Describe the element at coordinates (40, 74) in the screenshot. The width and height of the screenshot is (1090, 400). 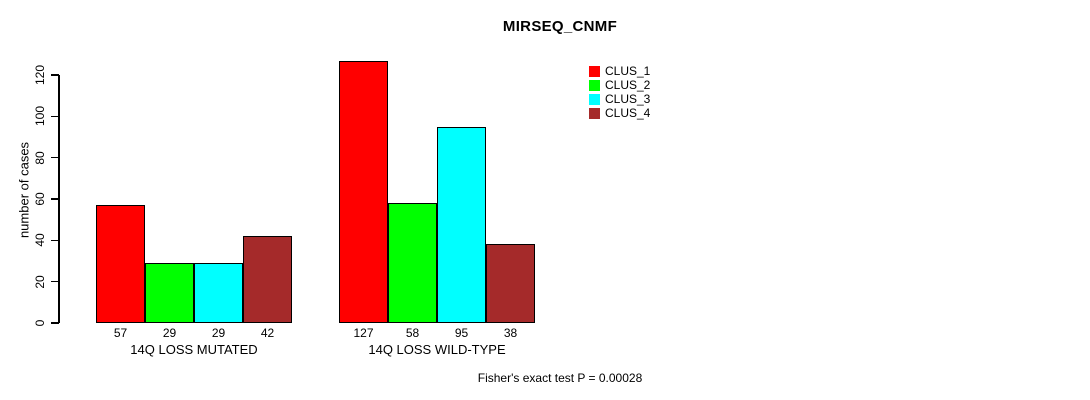
I see `y-axis-tick-label: 120` at that location.